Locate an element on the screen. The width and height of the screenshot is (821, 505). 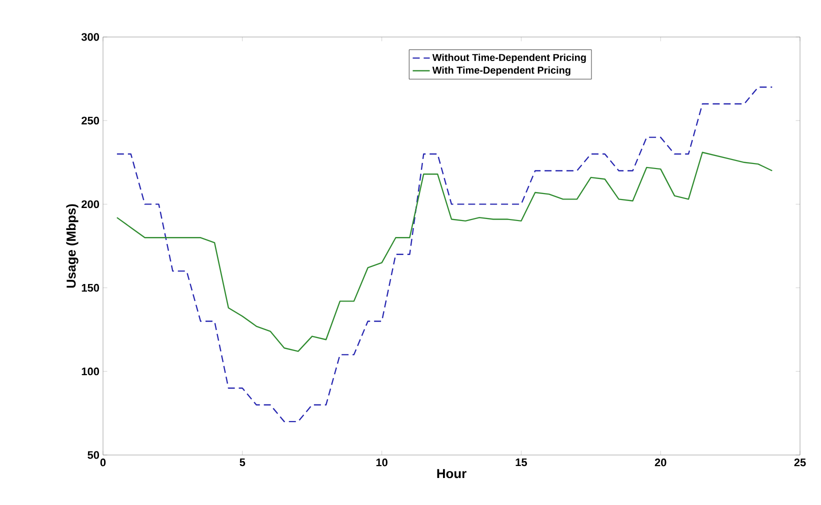
x-tick-label: 15 is located at coordinates (521, 462).